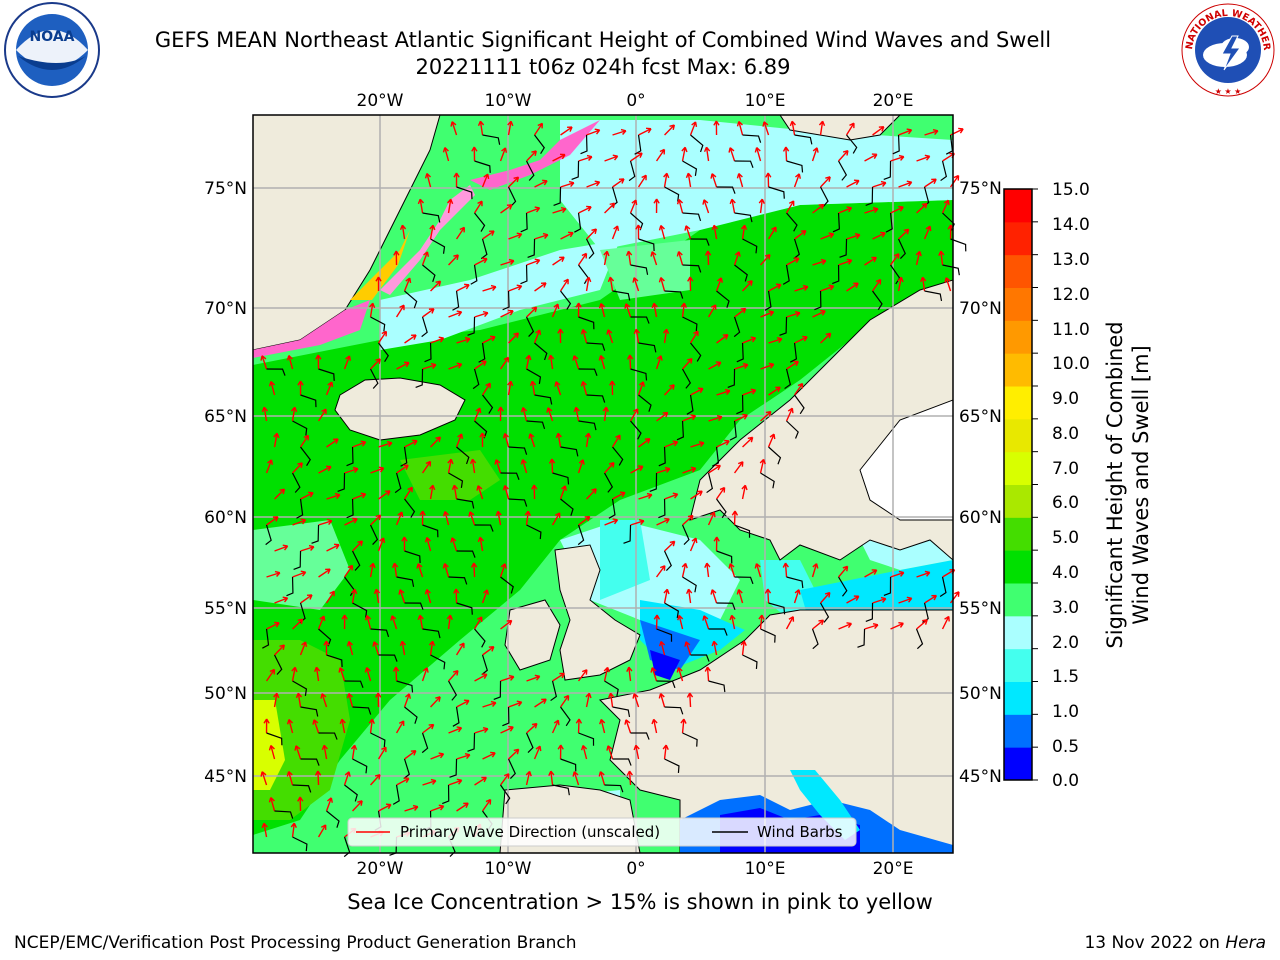  Describe the element at coordinates (1066, 712) in the screenshot. I see `colorbar-tick-label: 1.0` at that location.